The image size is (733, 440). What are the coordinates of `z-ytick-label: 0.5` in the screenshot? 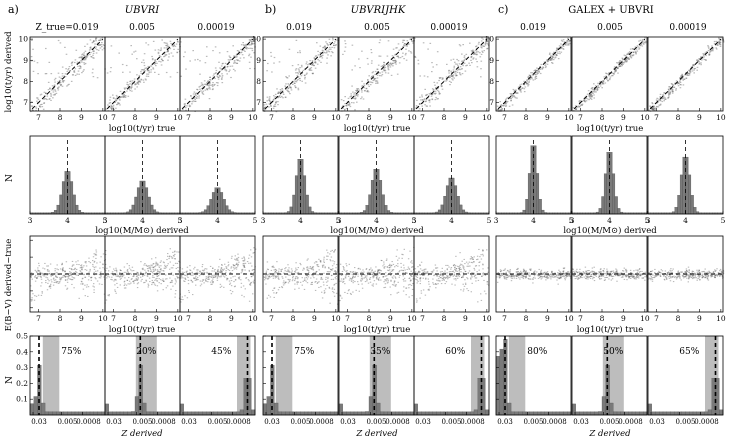 It's located at (22, 336).